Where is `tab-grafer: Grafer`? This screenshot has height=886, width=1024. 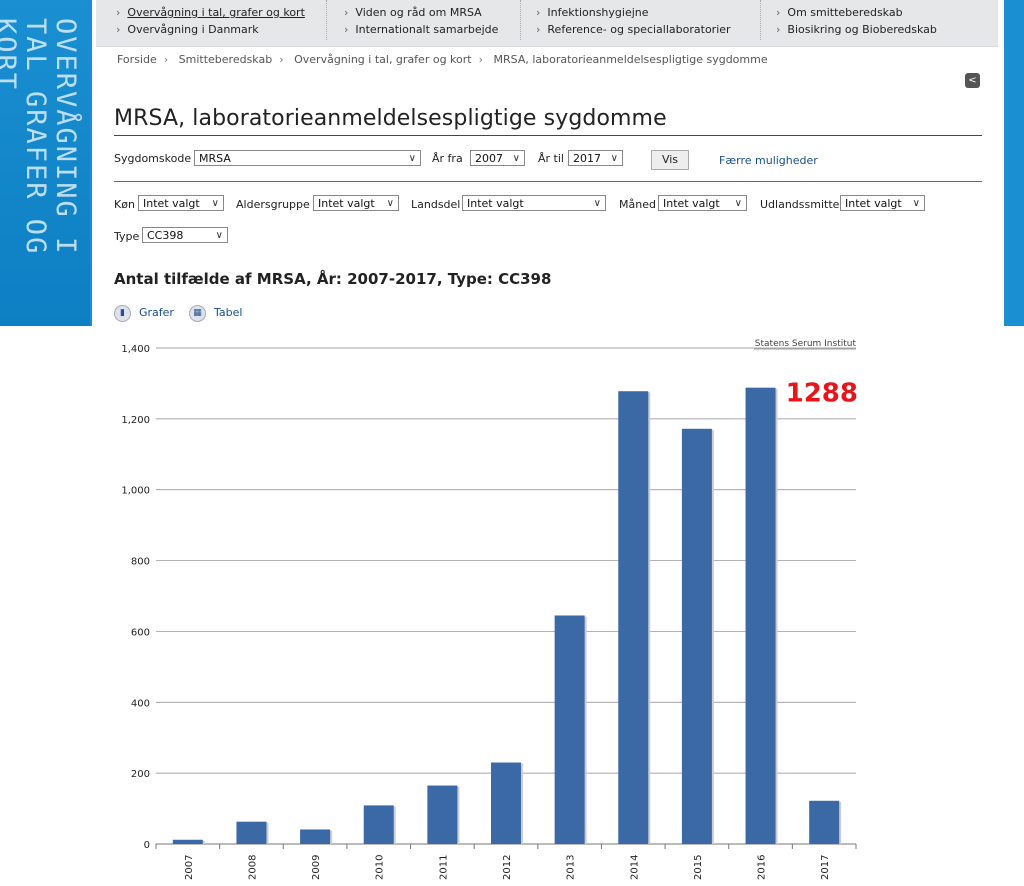
tab-grafer: Grafer is located at coordinates (156, 312).